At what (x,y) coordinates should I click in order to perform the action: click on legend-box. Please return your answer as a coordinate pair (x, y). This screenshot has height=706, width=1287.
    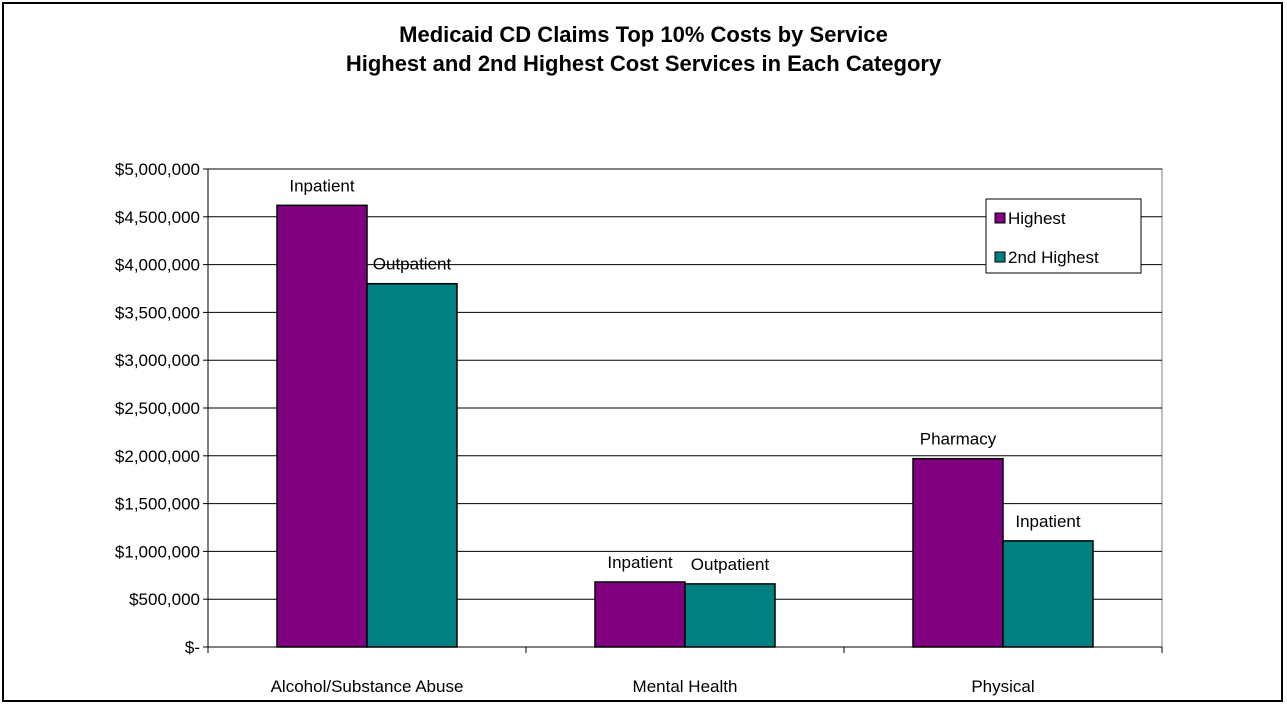
    Looking at the image, I should click on (1063, 236).